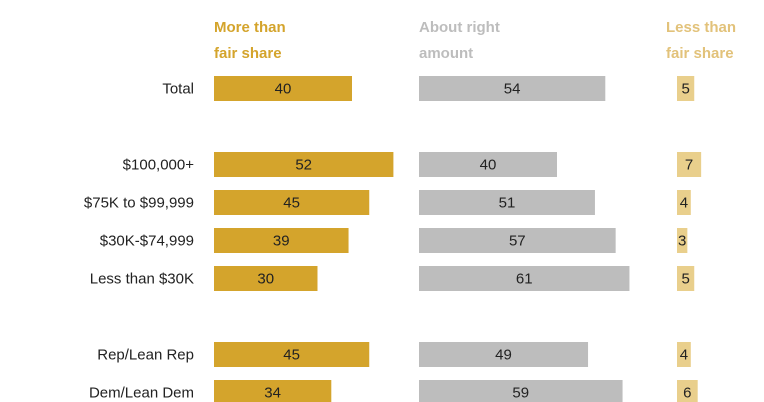  I want to click on chart-row: Rep/Lean Rep 45 49 4, so click(394, 354).